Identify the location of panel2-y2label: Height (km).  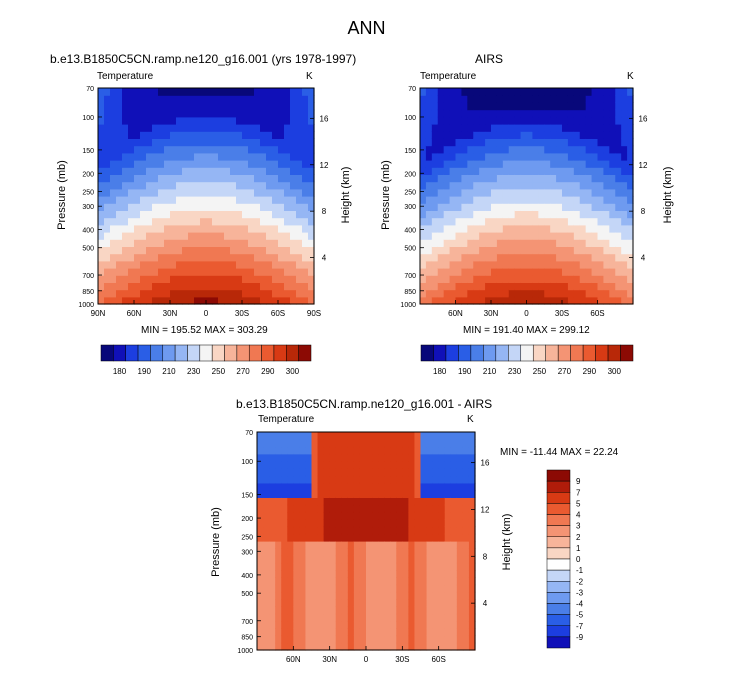
(668, 195).